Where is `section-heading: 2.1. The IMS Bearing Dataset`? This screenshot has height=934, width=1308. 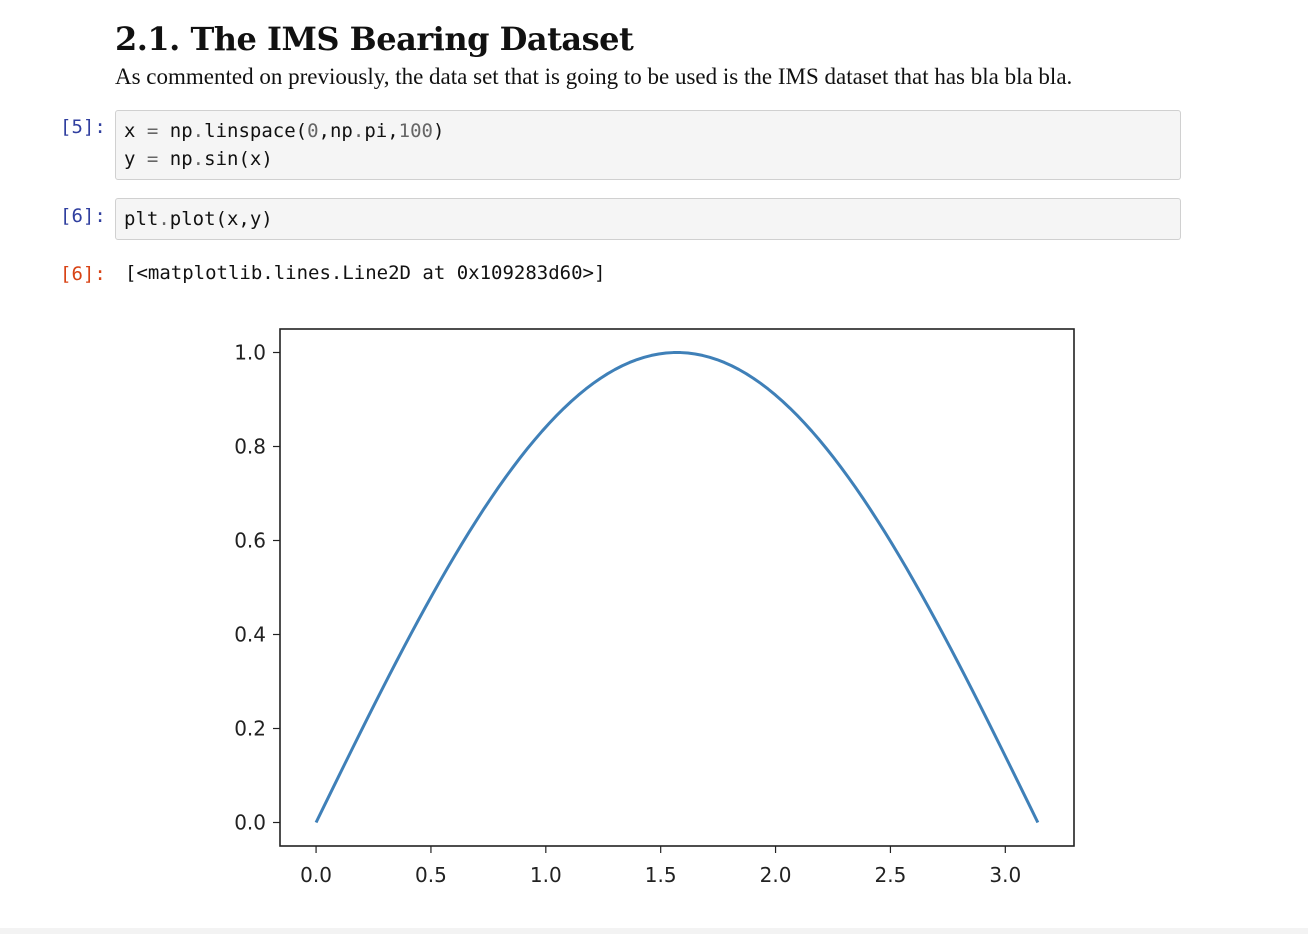 section-heading: 2.1. The IMS Bearing Dataset is located at coordinates (374, 39).